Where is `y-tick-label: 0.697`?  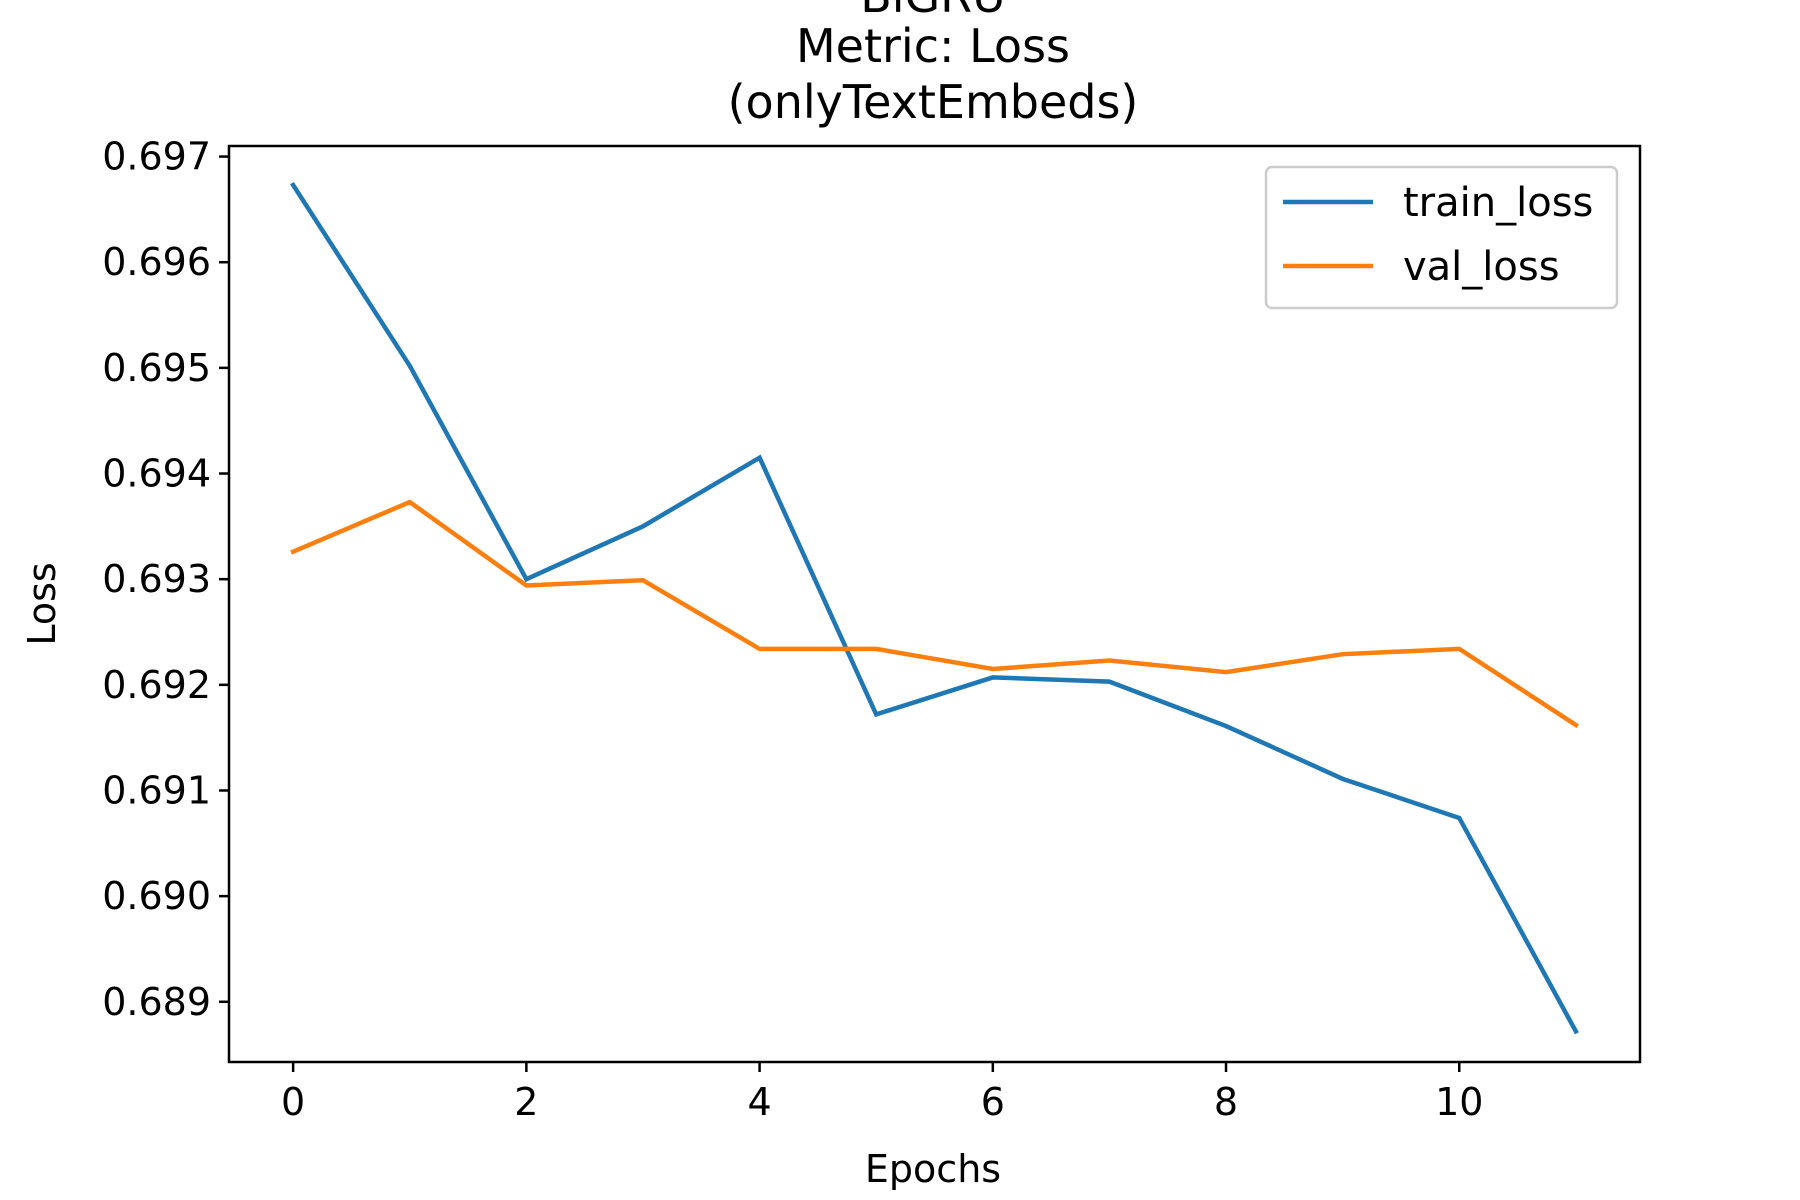 y-tick-label: 0.697 is located at coordinates (156, 157).